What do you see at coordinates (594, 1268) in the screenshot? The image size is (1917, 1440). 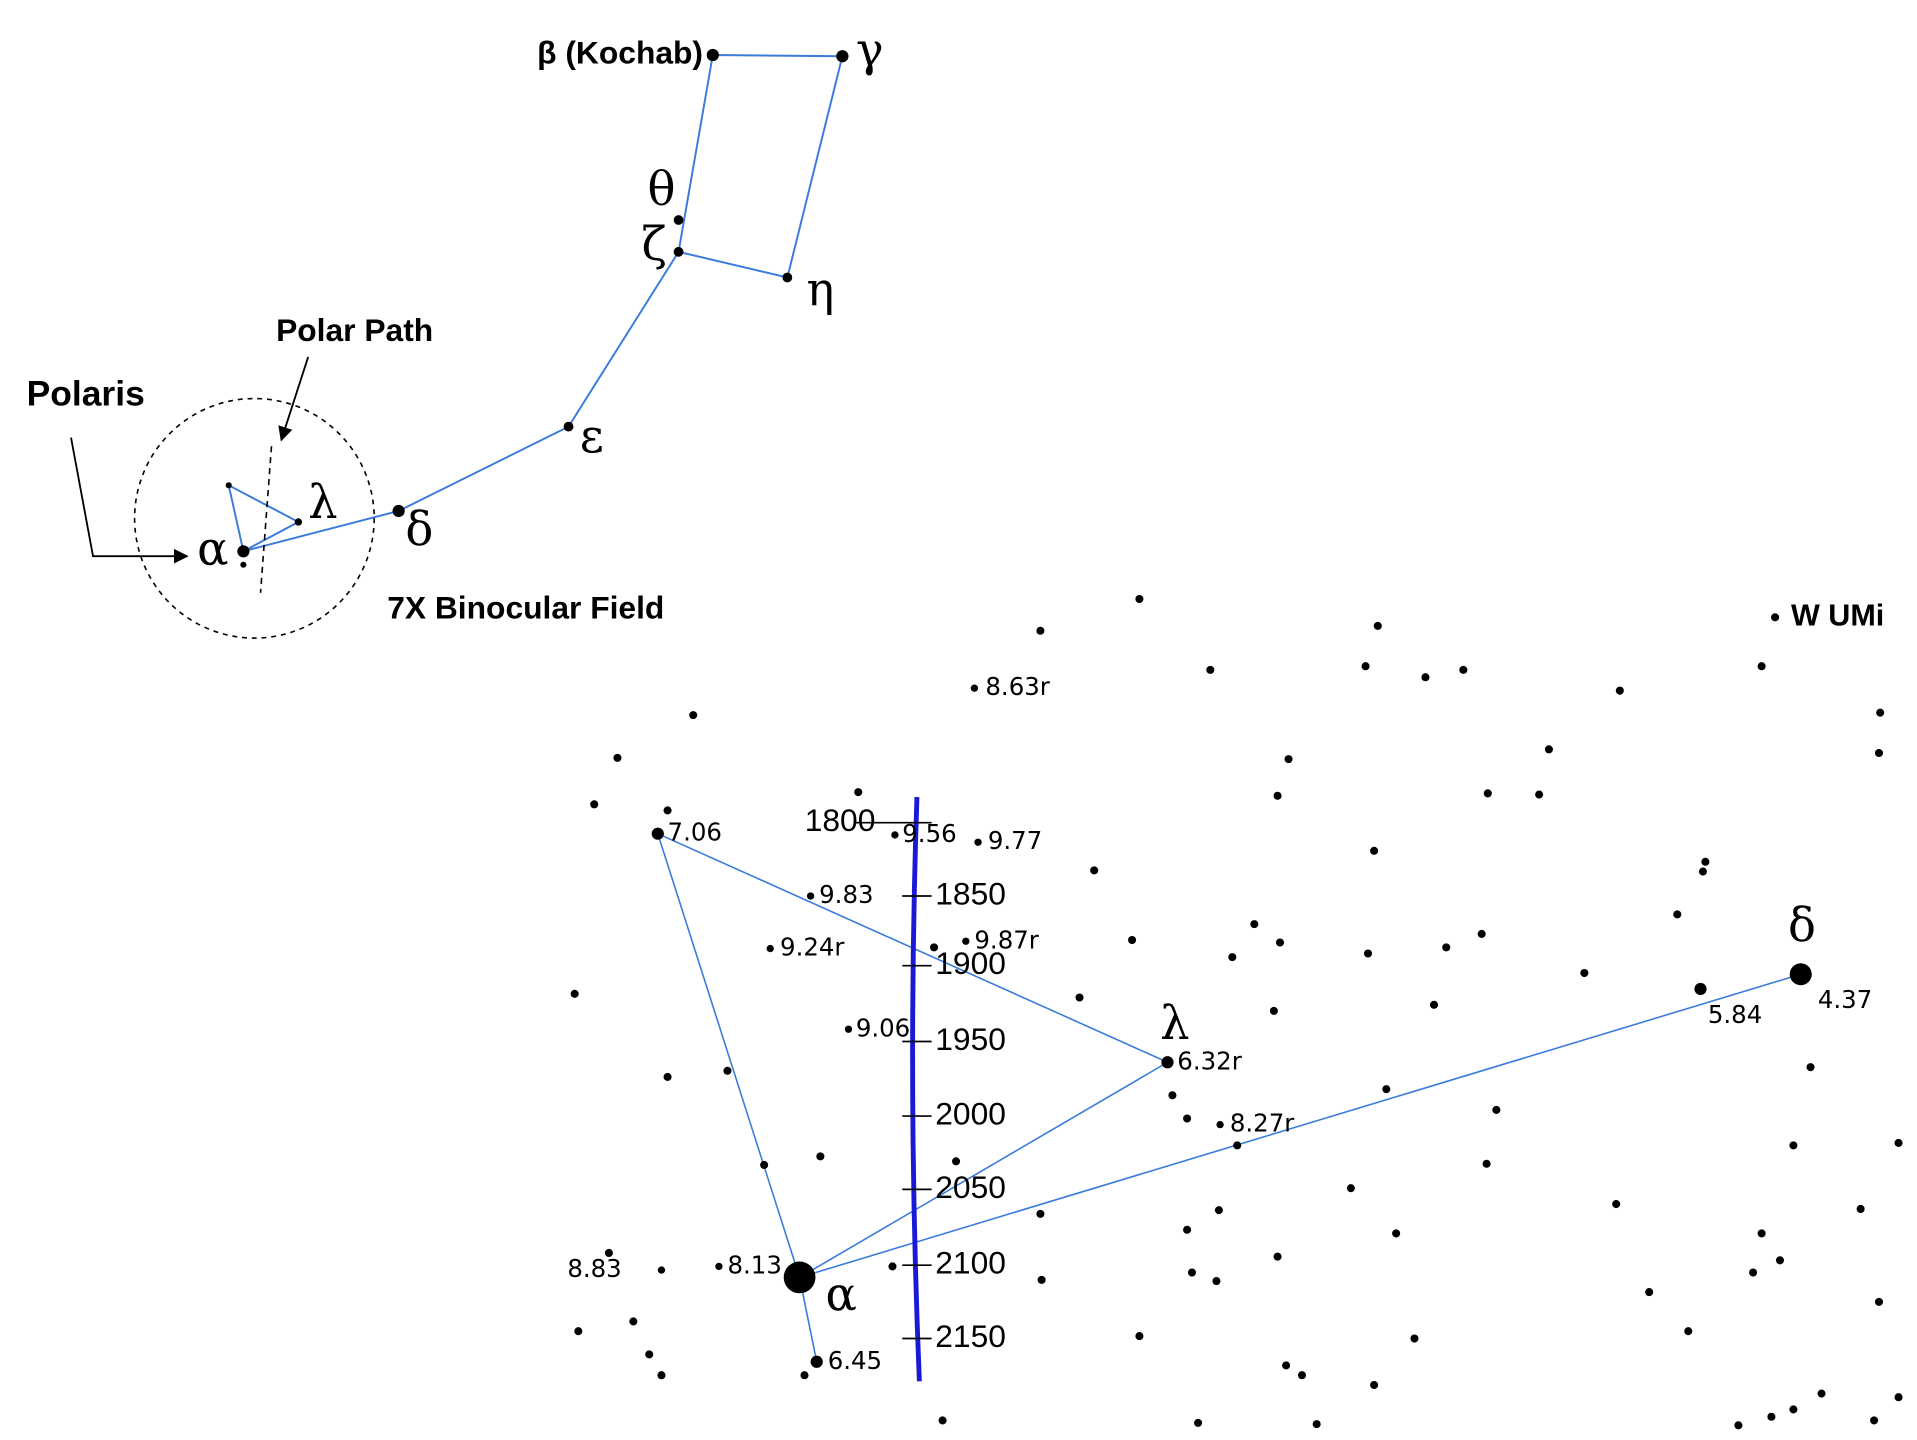 I see `magnitude-label: 8.83` at bounding box center [594, 1268].